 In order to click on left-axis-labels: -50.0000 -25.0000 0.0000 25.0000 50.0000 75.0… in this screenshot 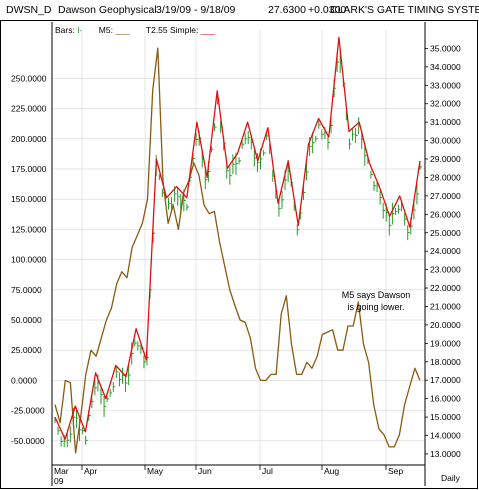, I will do `click(29, 259)`.